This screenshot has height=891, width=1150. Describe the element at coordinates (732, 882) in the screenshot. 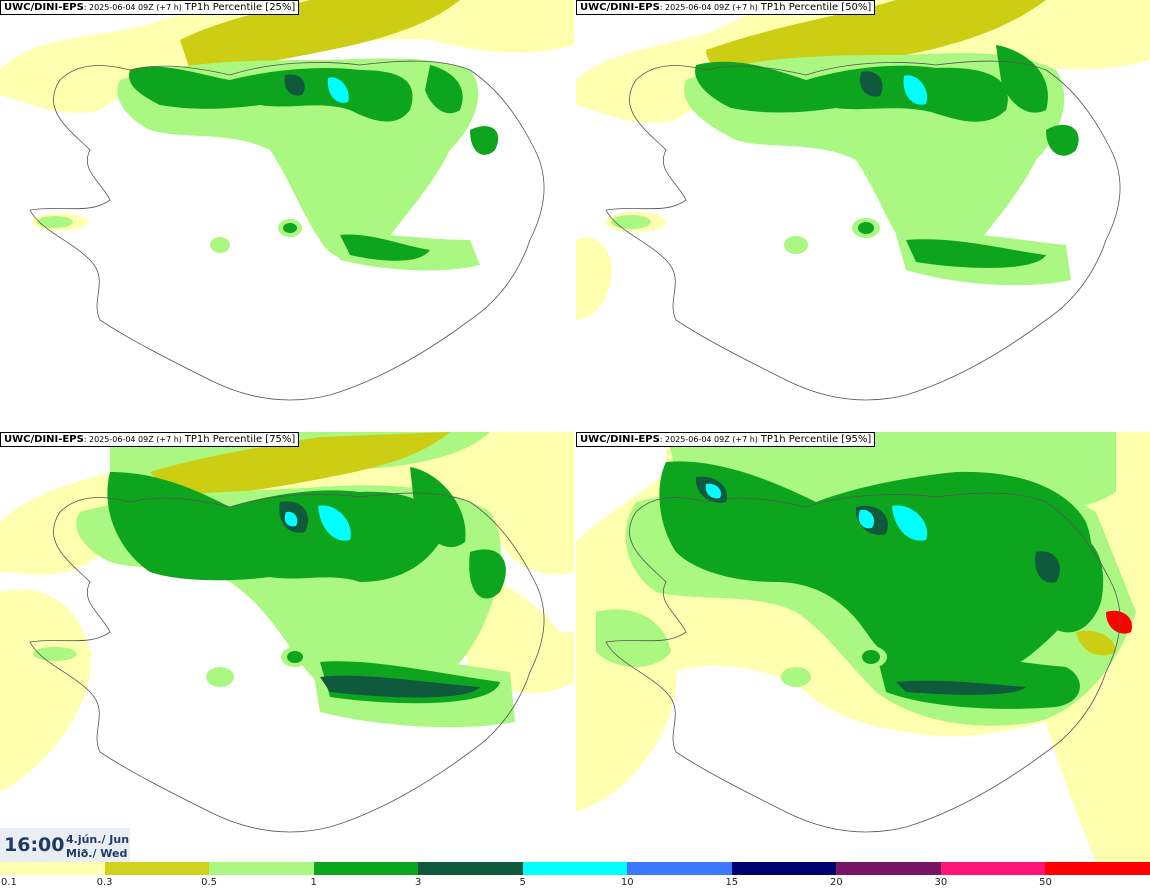

I see `legend-tick-label: 15` at that location.